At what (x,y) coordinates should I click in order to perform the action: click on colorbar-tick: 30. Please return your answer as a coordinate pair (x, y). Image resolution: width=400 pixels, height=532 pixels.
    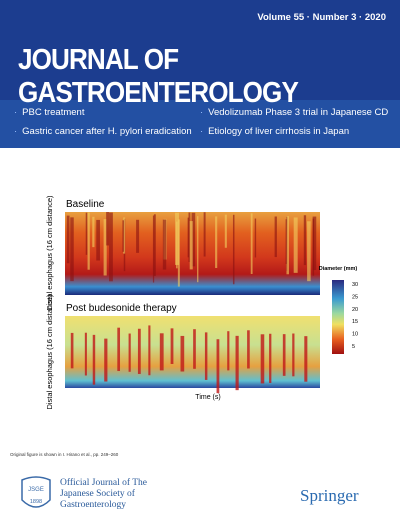
    Looking at the image, I should click on (355, 285).